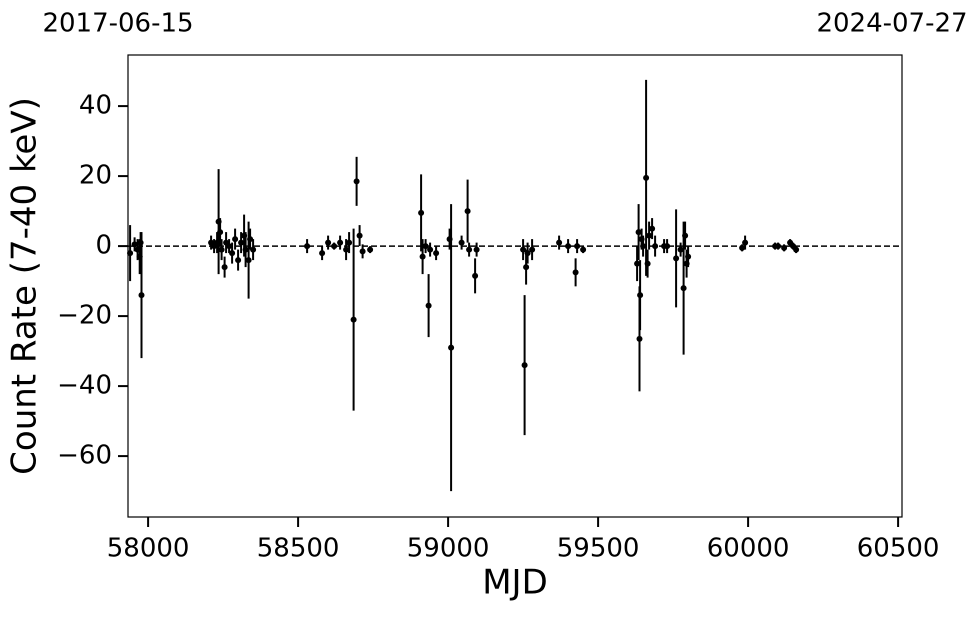 This screenshot has width=980, height=617. Describe the element at coordinates (95, 176) in the screenshot. I see `y-tick-label: 20` at that location.